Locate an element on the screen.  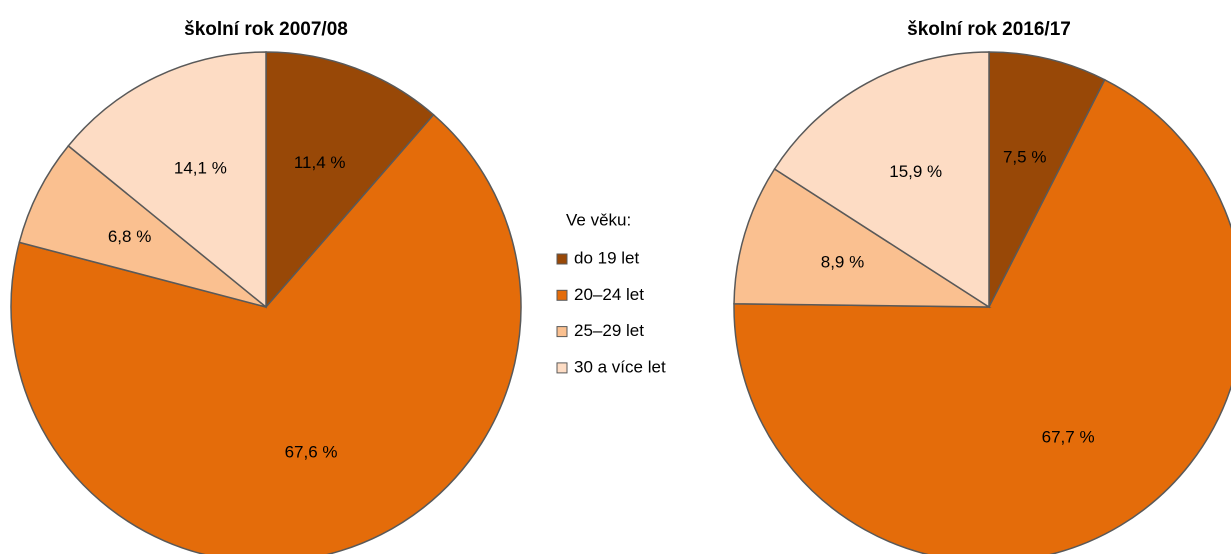
legend-label: 30 a více let is located at coordinates (620, 366).